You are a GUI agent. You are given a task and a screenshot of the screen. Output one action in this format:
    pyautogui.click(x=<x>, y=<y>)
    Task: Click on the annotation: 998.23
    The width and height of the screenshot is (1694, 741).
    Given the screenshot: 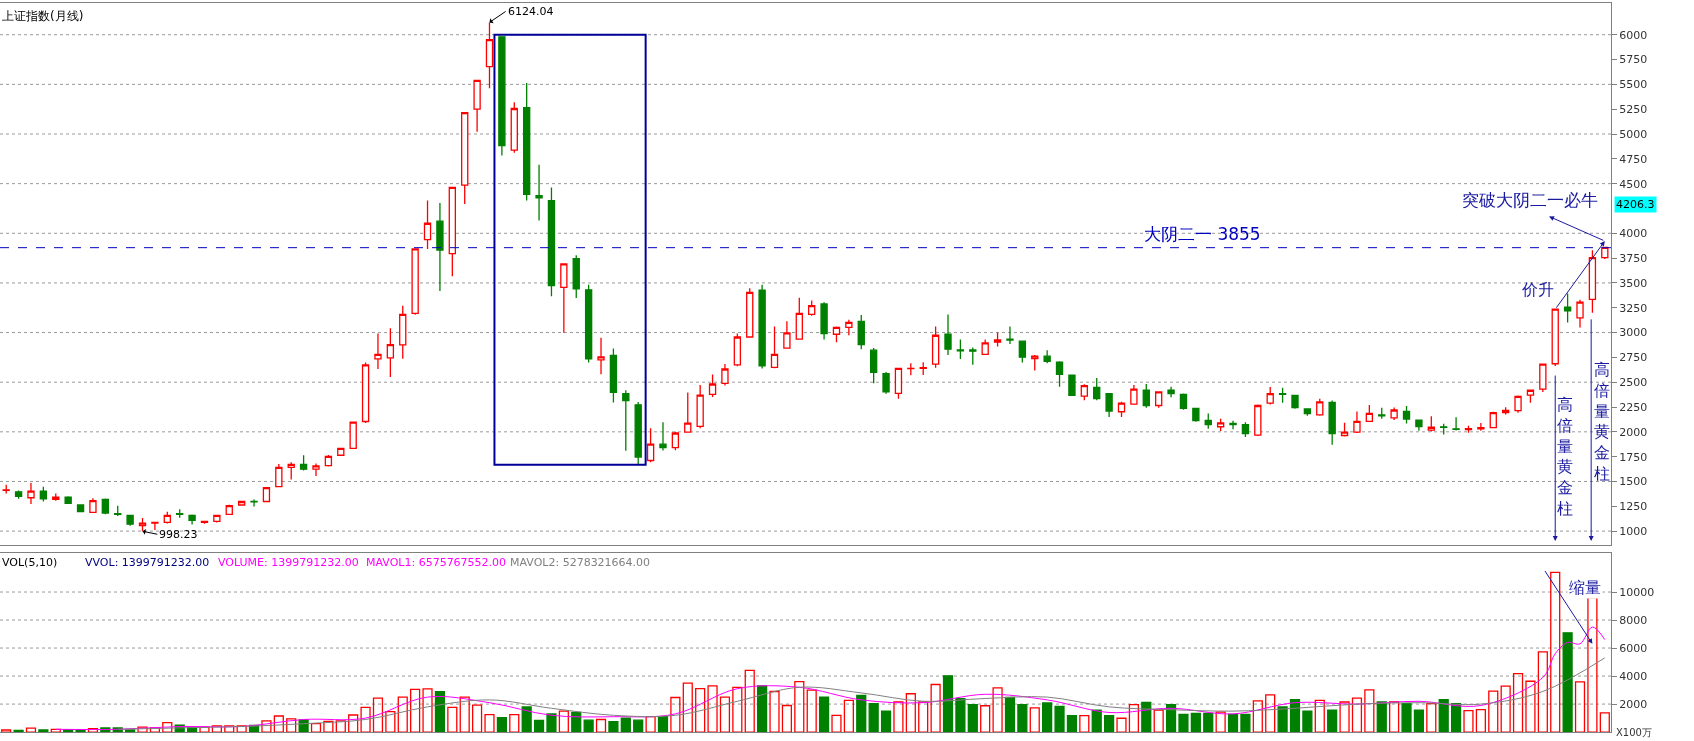 What is the action you would take?
    pyautogui.click(x=178, y=534)
    